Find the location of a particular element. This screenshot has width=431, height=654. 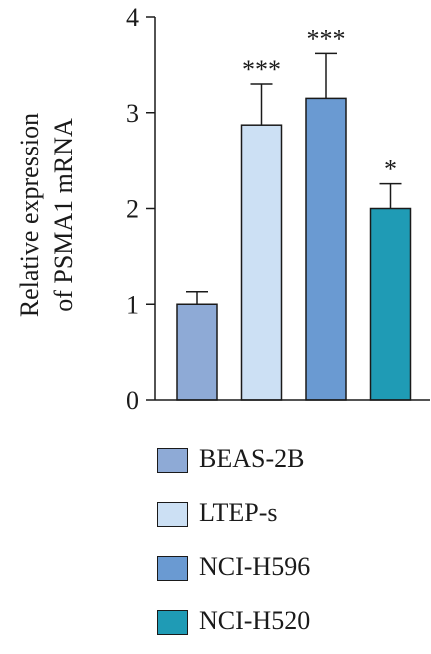

y-tick-label-4: 4 is located at coordinates (132, 17).